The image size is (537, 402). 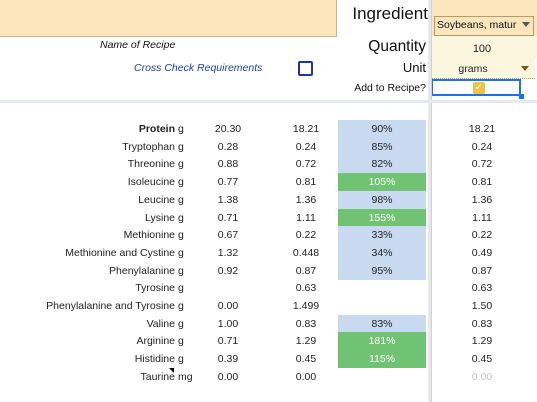 What do you see at coordinates (306, 376) in the screenshot?
I see `nutrient-requirement: 0.00` at bounding box center [306, 376].